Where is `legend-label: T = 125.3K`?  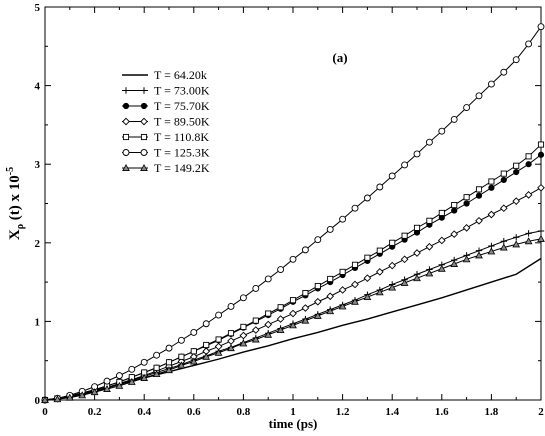 legend-label: T = 125.3K is located at coordinates (182, 153).